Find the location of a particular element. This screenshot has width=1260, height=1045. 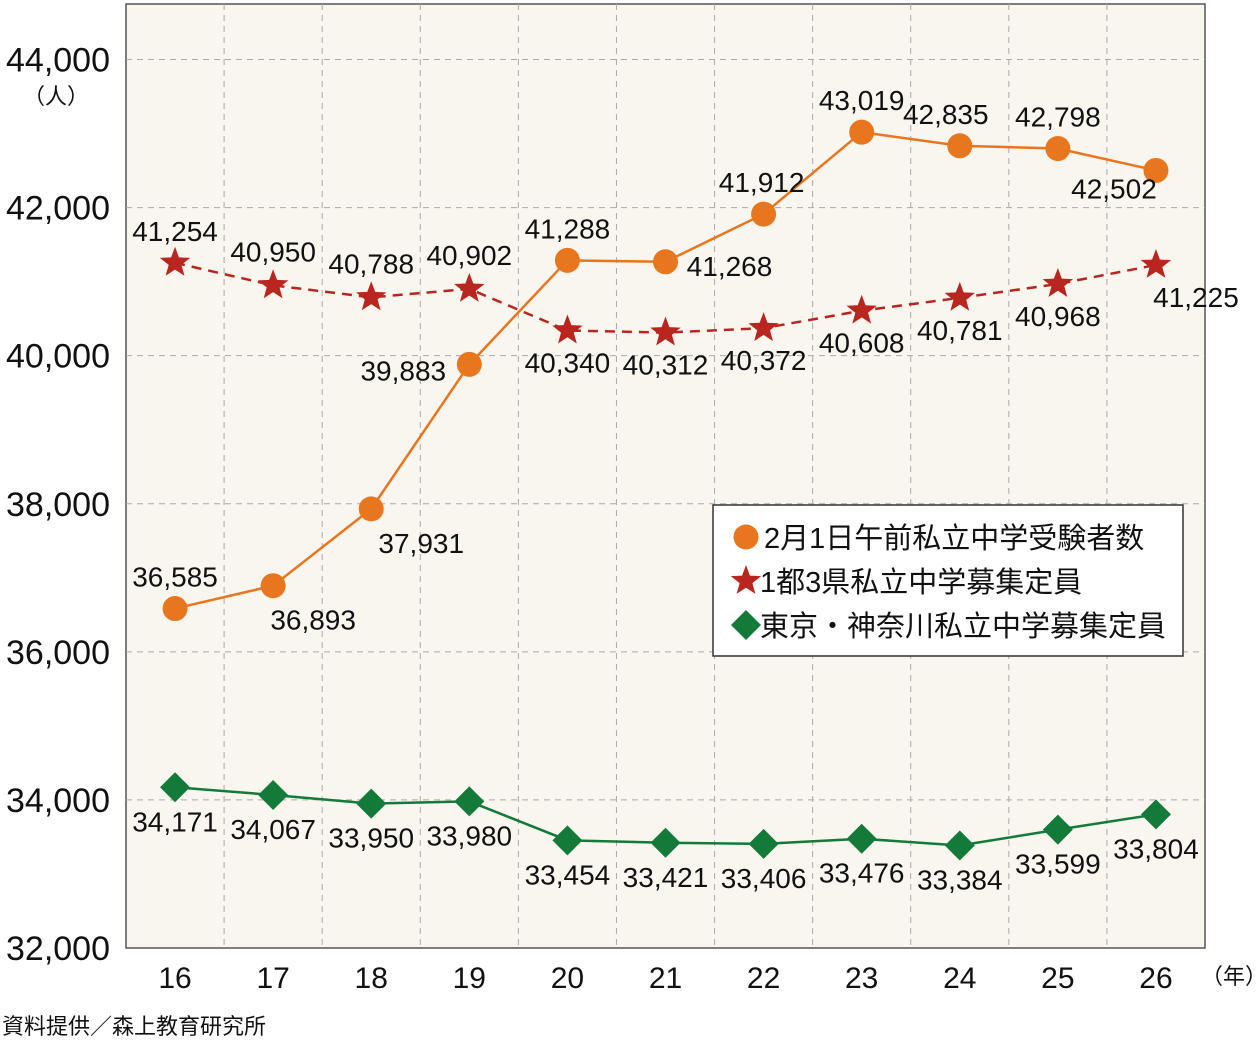

data-label: 40,372 is located at coordinates (764, 360).